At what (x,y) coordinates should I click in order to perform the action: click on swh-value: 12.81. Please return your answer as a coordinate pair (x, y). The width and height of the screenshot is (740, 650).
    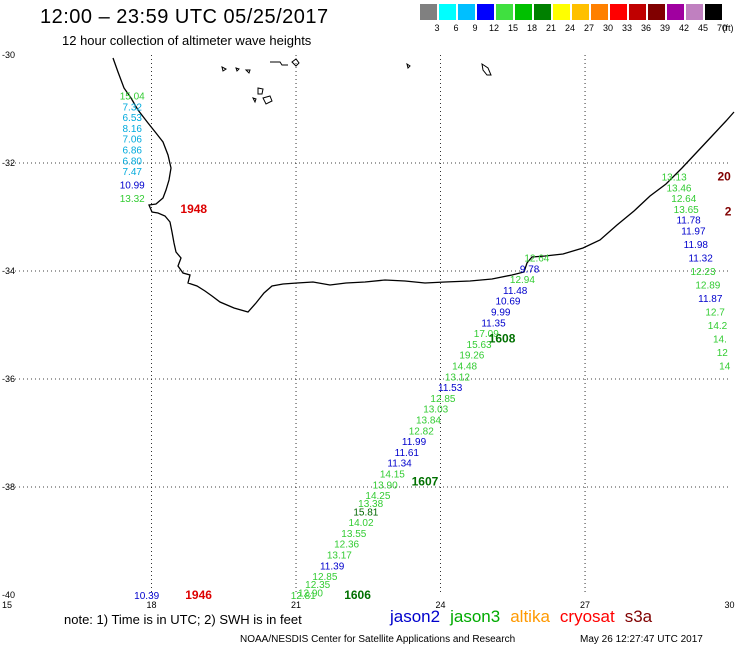
    Looking at the image, I should click on (303, 596).